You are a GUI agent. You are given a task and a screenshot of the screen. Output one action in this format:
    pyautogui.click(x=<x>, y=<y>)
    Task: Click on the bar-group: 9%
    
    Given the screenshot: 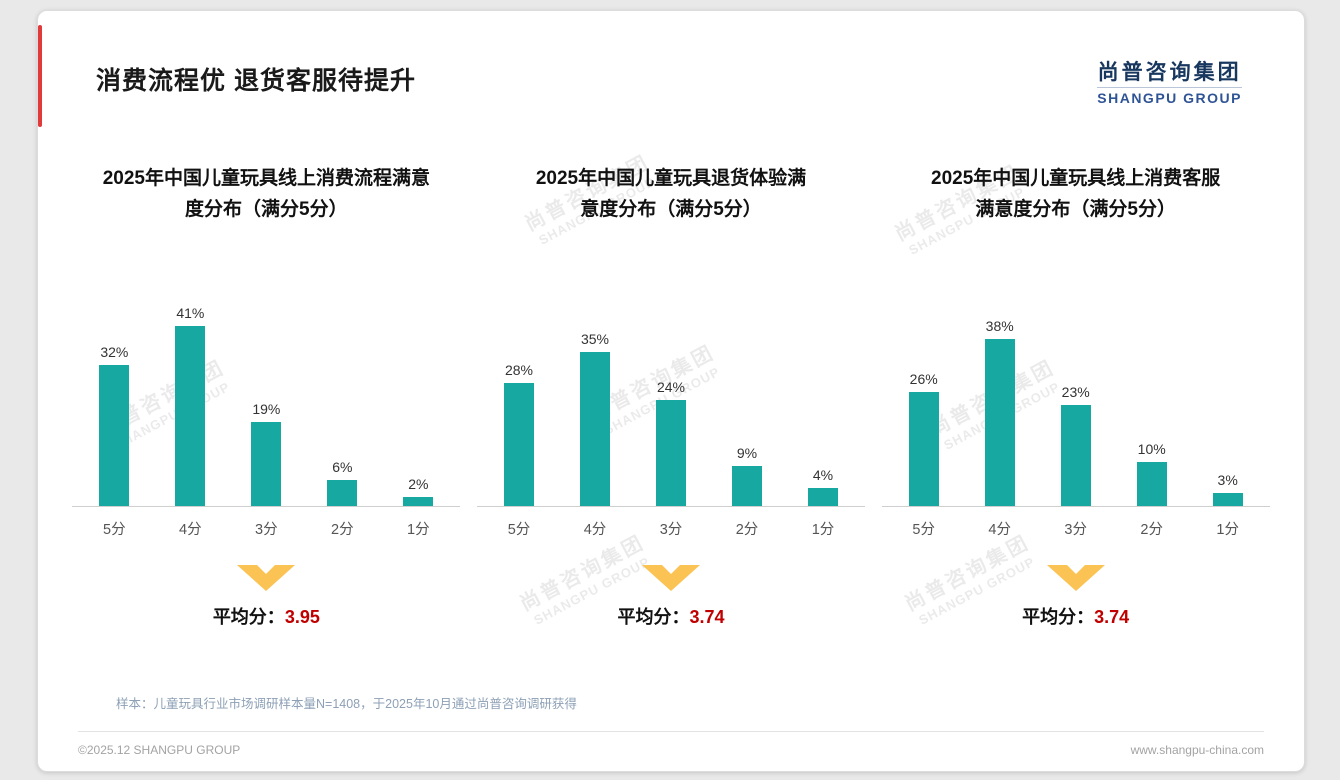 What is the action you would take?
    pyautogui.click(x=747, y=399)
    